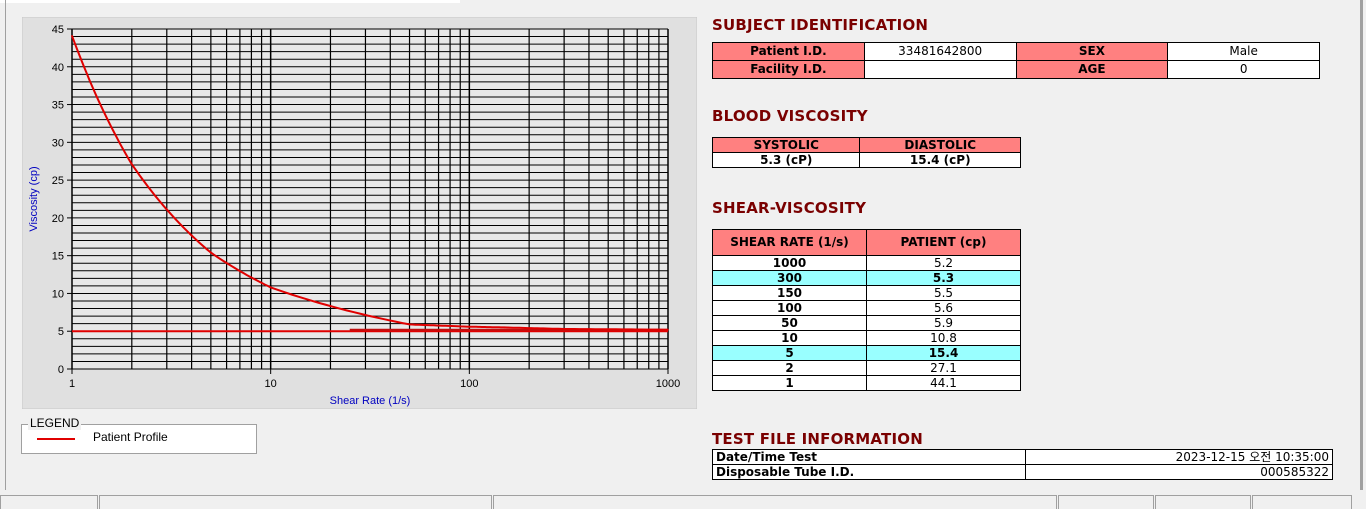  Describe the element at coordinates (869, 457) in the screenshot. I see `datetime-label: Date/Time Test` at that location.